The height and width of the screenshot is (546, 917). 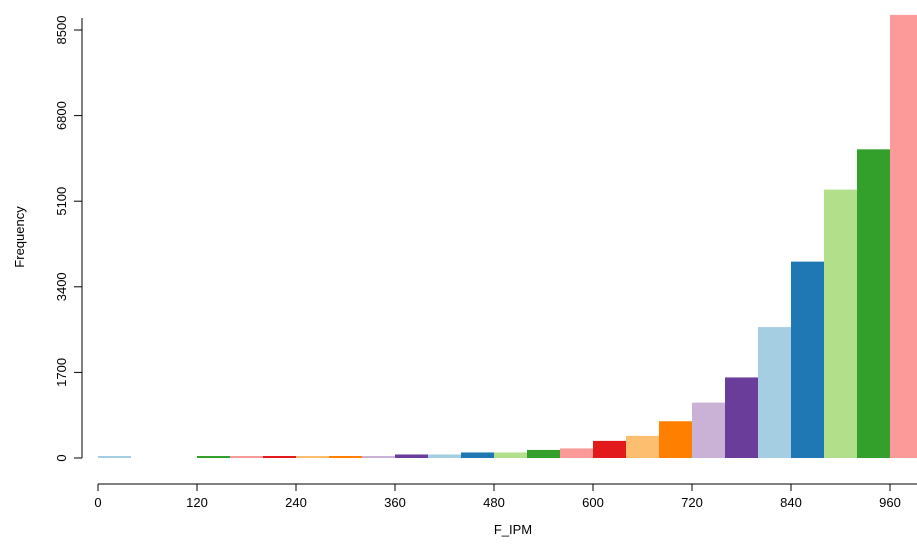 What do you see at coordinates (593, 502) in the screenshot?
I see `x-tick-label: 600` at bounding box center [593, 502].